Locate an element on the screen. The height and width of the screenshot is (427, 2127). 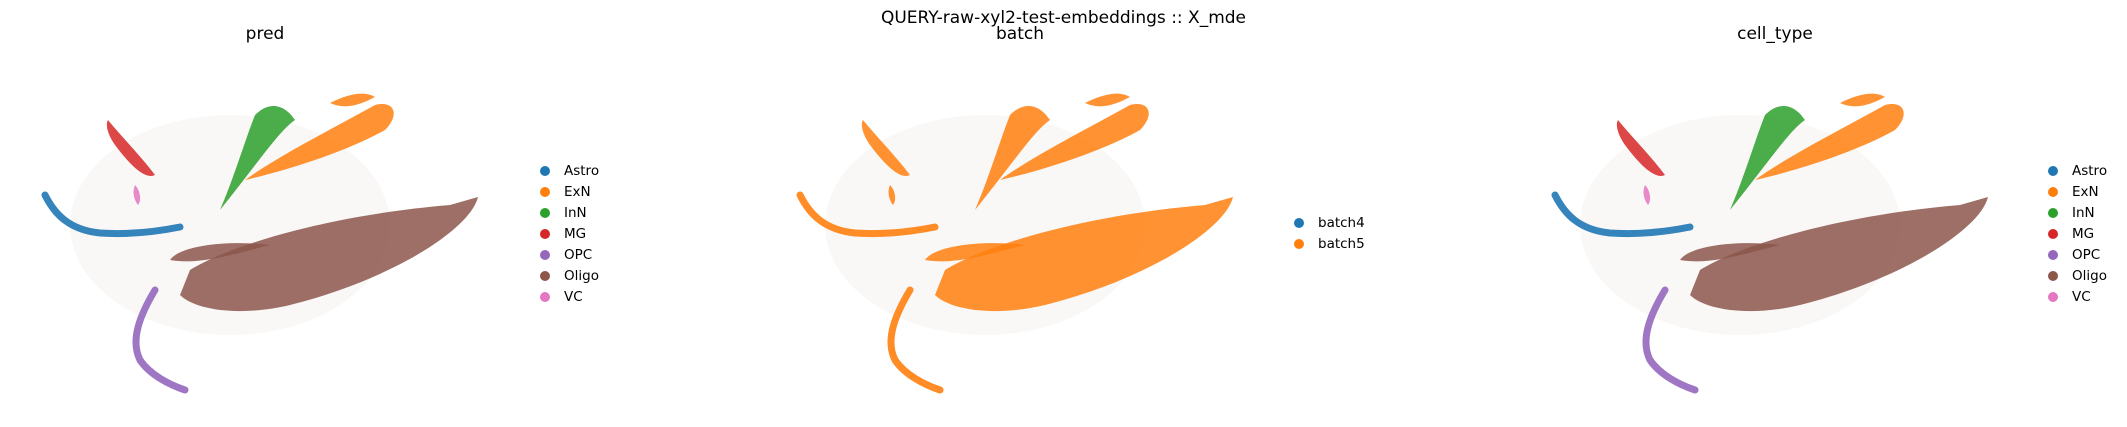
panel-title-cell-type: cell_type is located at coordinates (1775, 34).